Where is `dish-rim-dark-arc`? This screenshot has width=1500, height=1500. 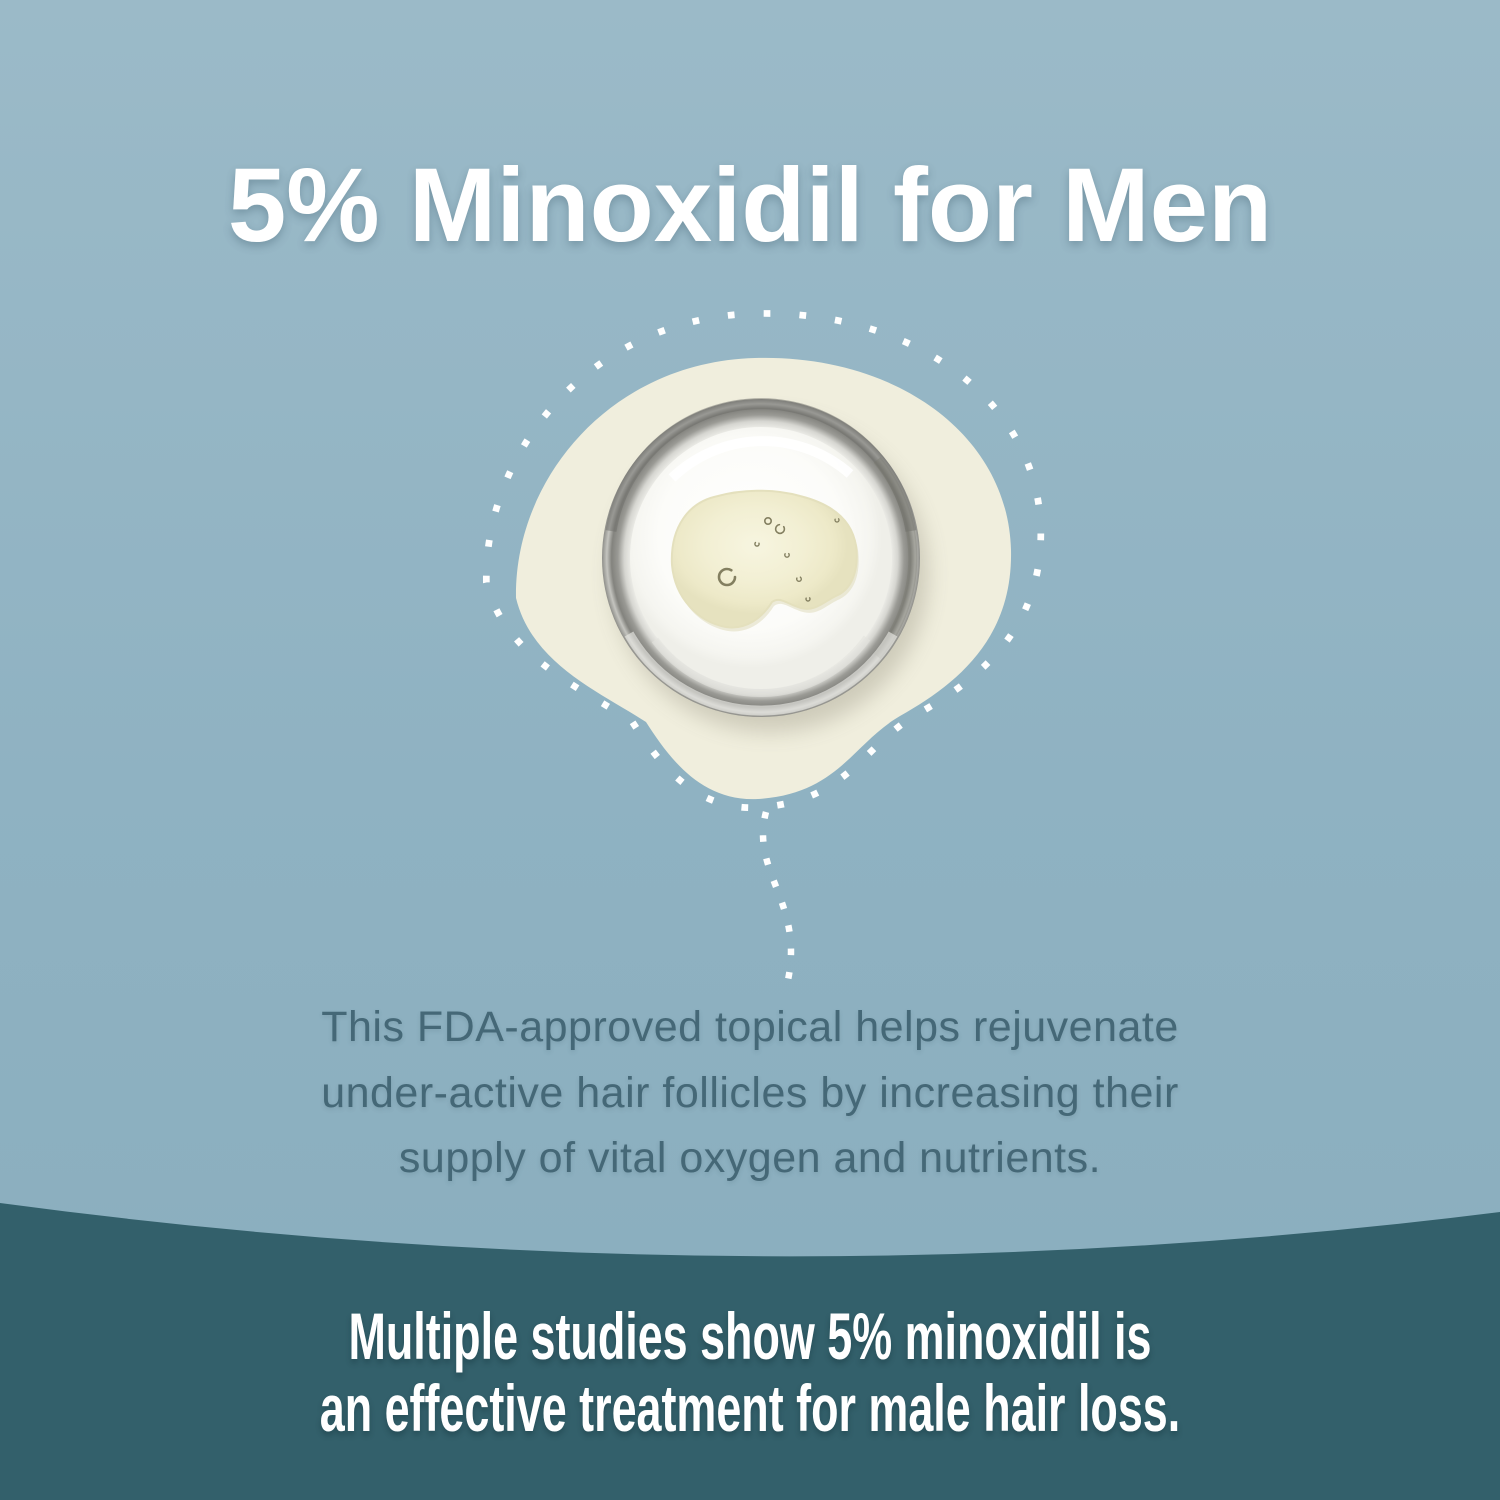 dish-rim-dark-arc is located at coordinates (761, 465).